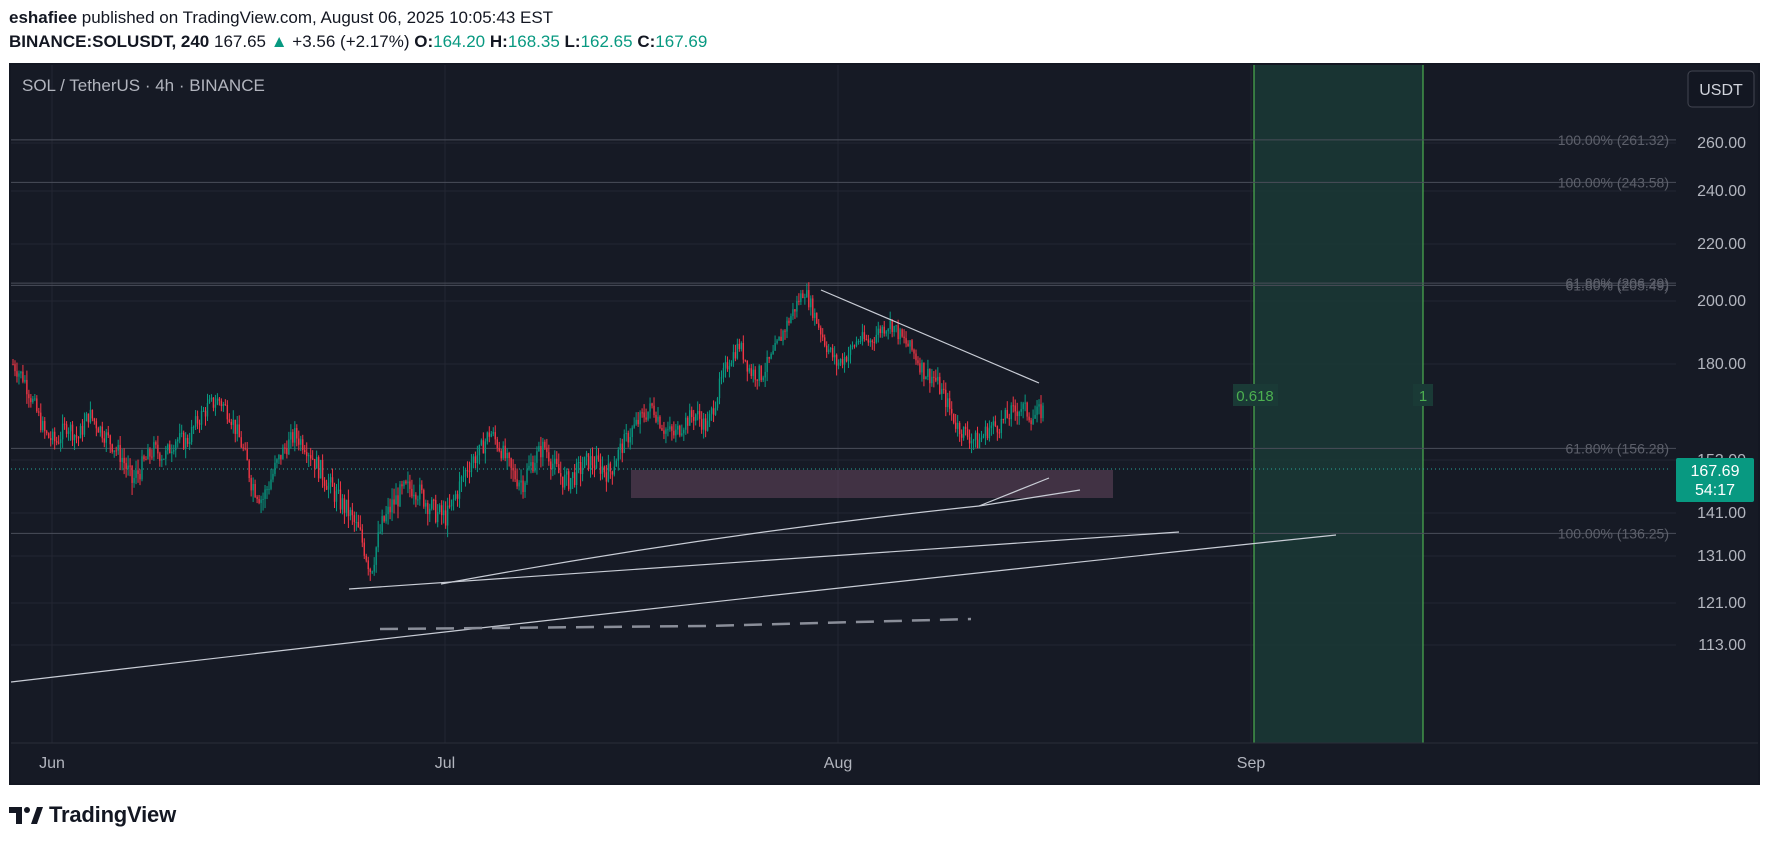  I want to click on time-zone-label-0618: 0.618, so click(1255, 396).